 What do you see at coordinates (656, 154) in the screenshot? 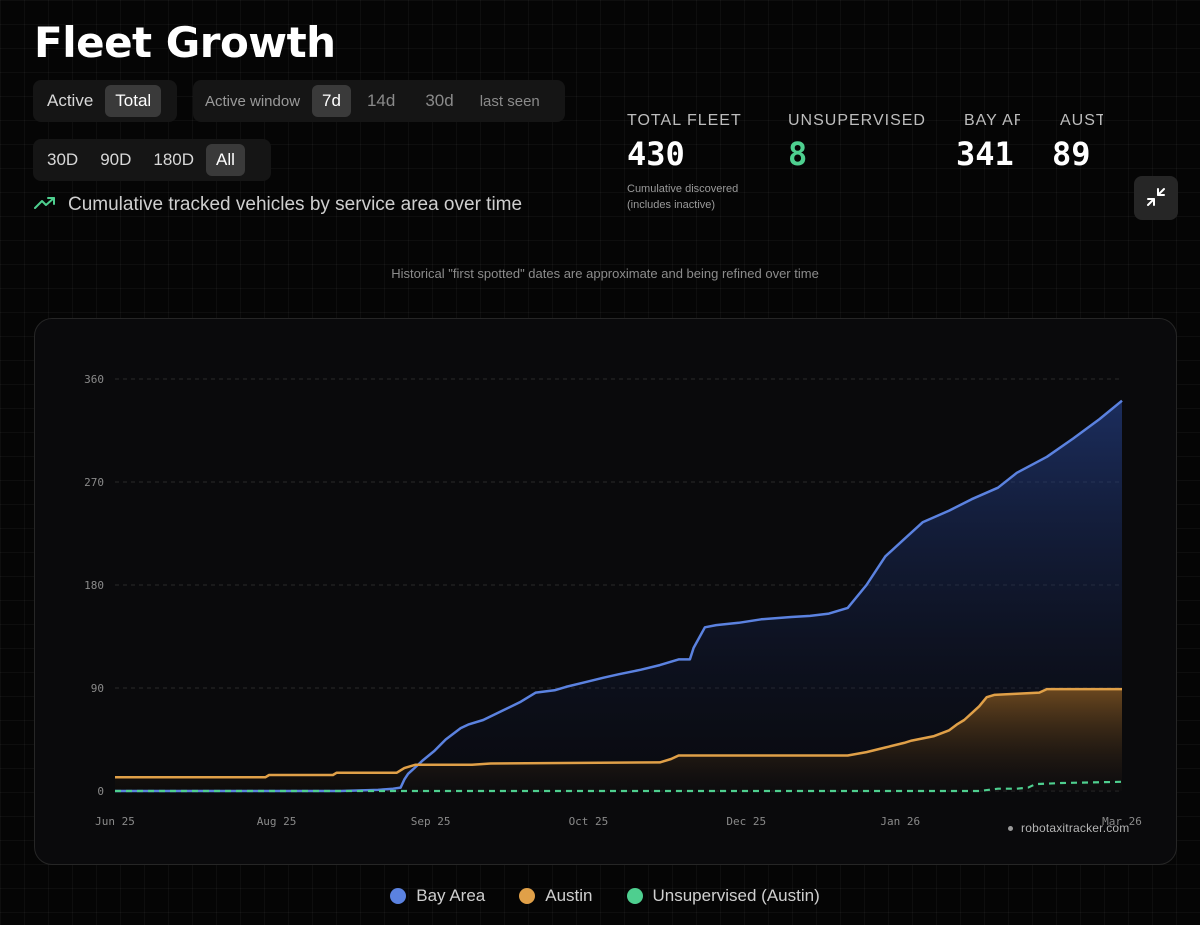
I see `stat-total-value: 430` at bounding box center [656, 154].